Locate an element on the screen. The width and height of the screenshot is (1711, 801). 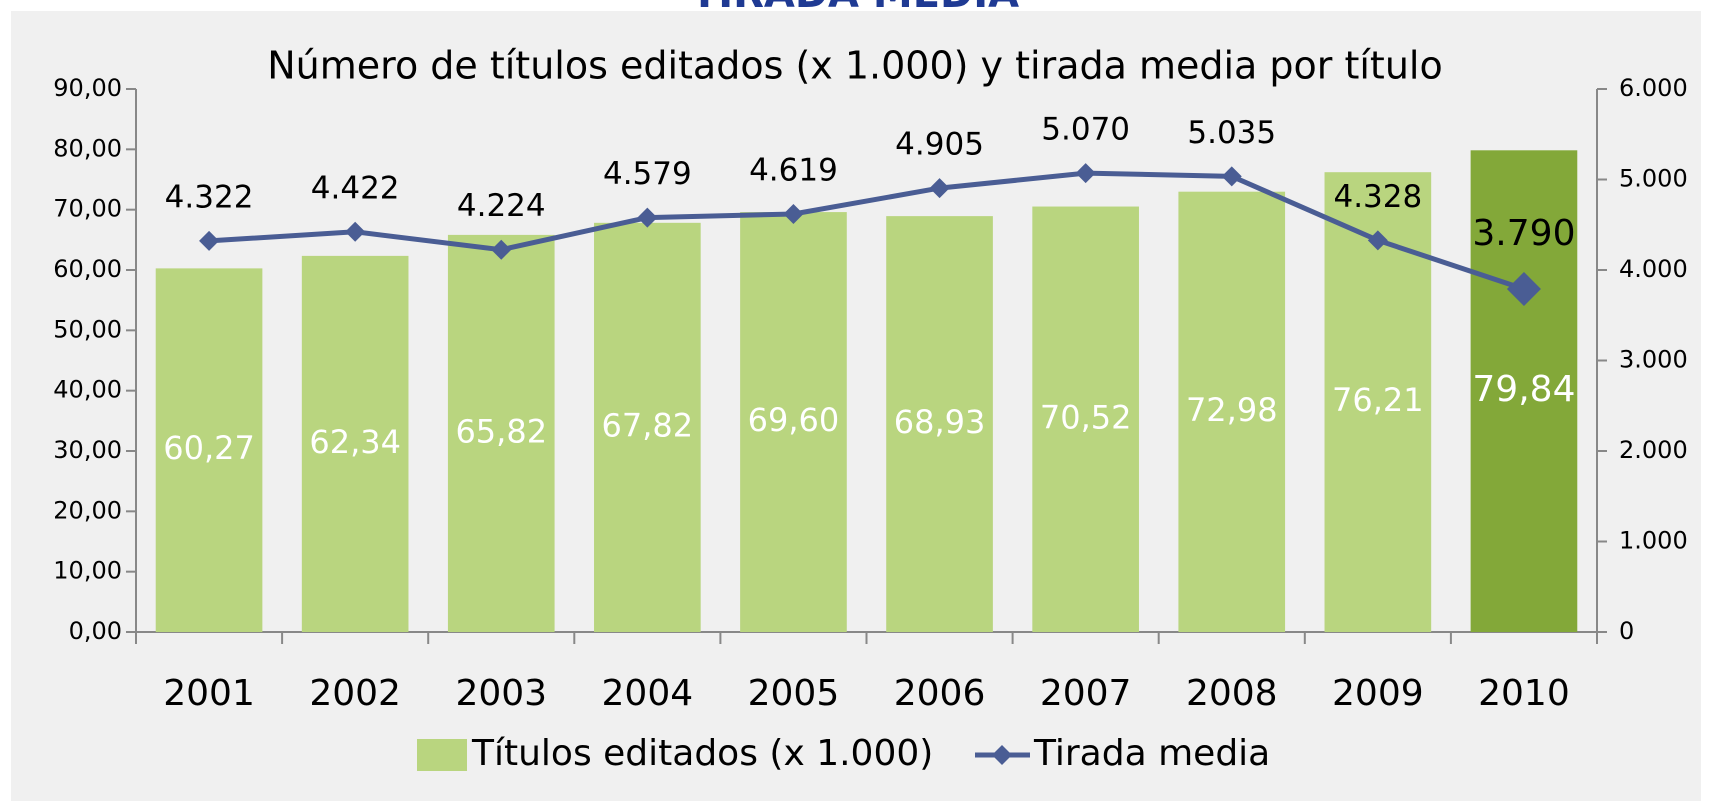
y2-tick-label: 1.000 is located at coordinates (1653, 541).